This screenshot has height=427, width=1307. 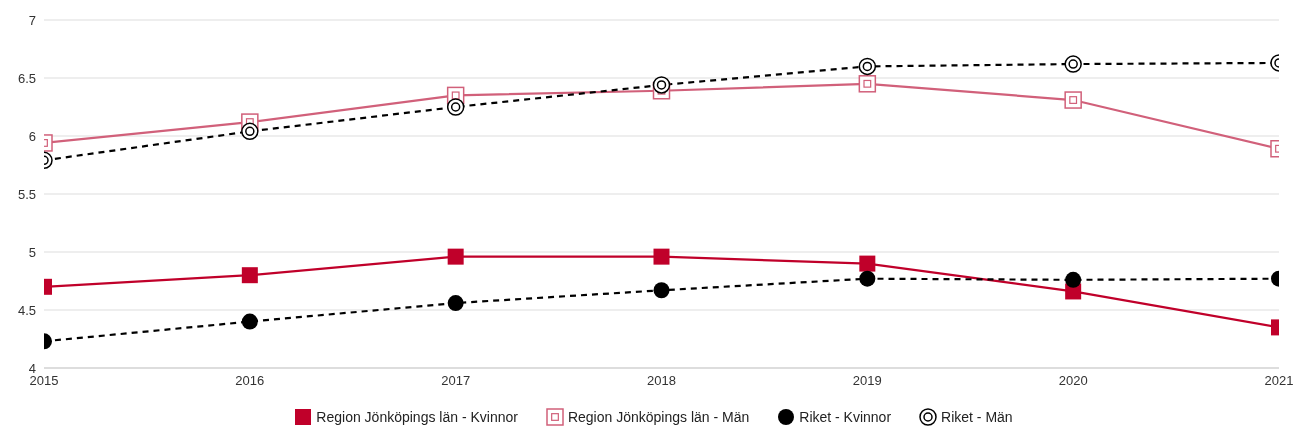 What do you see at coordinates (250, 381) in the screenshot?
I see `x-tick-label: 2016` at bounding box center [250, 381].